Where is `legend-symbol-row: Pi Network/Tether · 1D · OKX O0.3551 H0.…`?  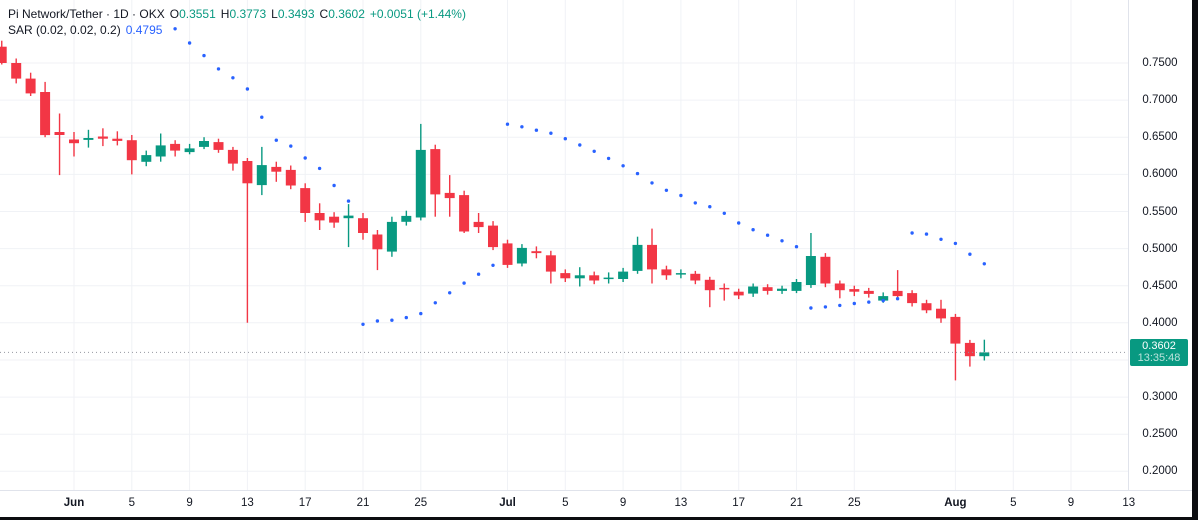 legend-symbol-row: Pi Network/Tether · 1D · OKX O0.3551 H0.… is located at coordinates (237, 14).